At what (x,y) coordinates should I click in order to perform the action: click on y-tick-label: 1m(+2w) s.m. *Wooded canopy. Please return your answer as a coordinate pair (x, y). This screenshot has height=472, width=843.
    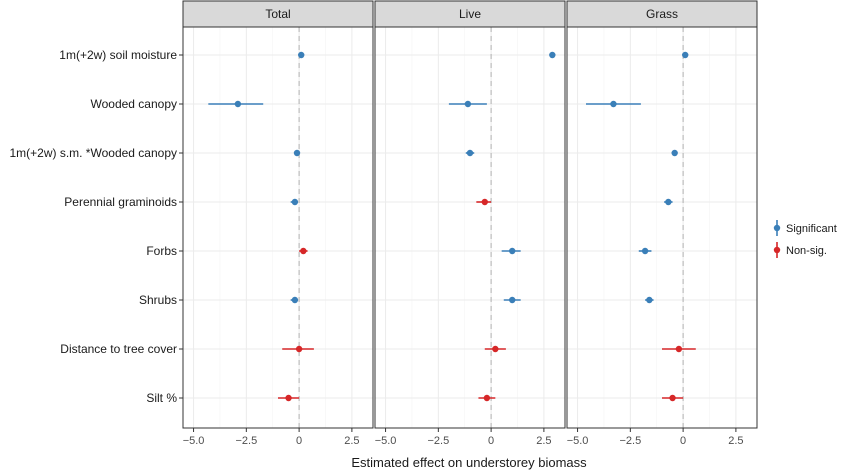
    Looking at the image, I should click on (93, 153).